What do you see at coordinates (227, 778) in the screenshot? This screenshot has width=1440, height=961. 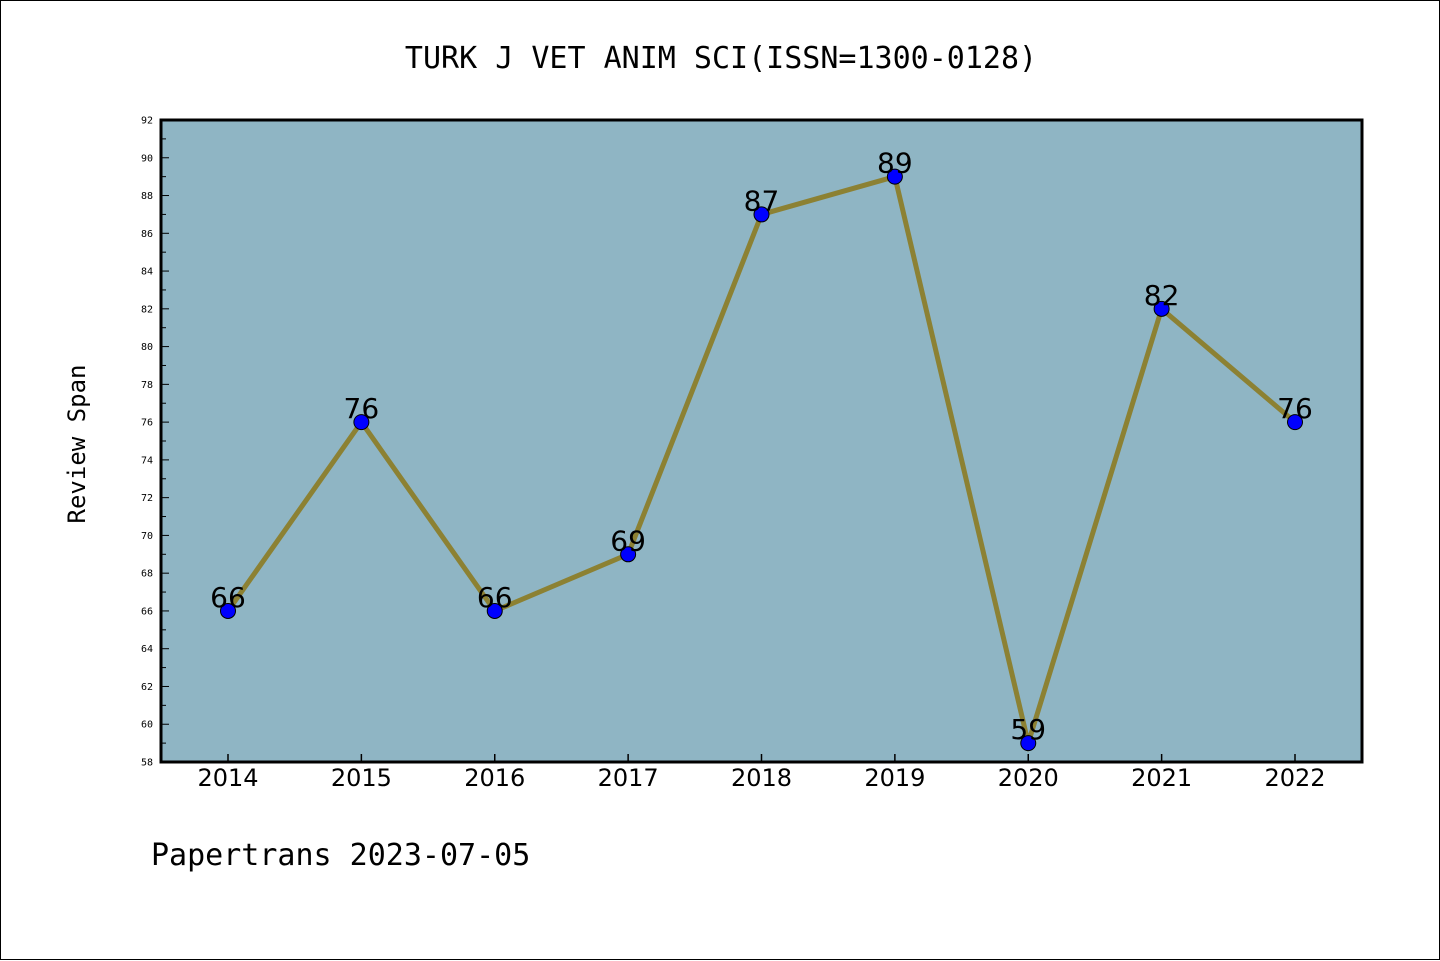 I see `x-tick-label: 2014` at bounding box center [227, 778].